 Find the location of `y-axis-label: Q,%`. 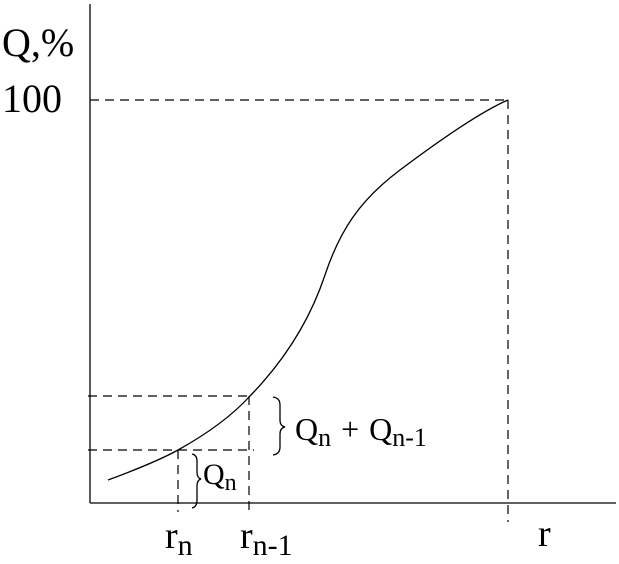

y-axis-label: Q,% is located at coordinates (38, 42).